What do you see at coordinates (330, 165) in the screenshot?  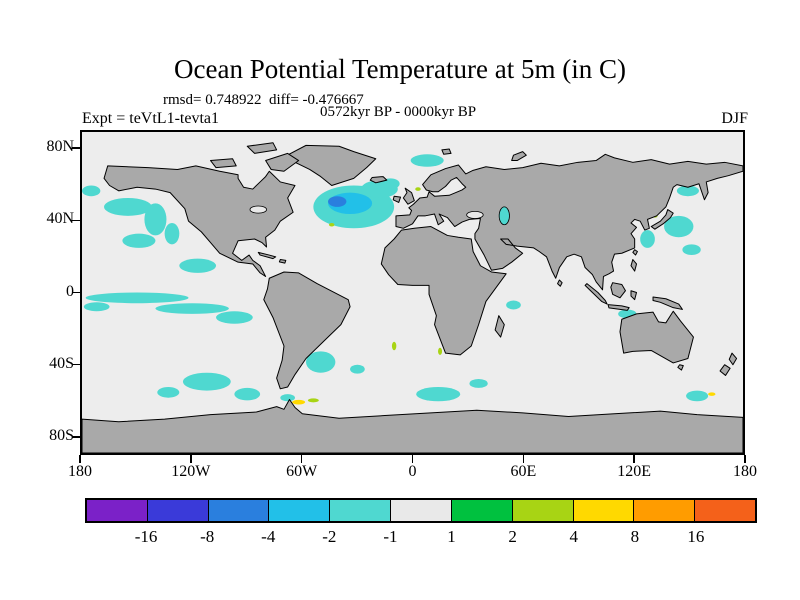 I see `landmass-greenland` at bounding box center [330, 165].